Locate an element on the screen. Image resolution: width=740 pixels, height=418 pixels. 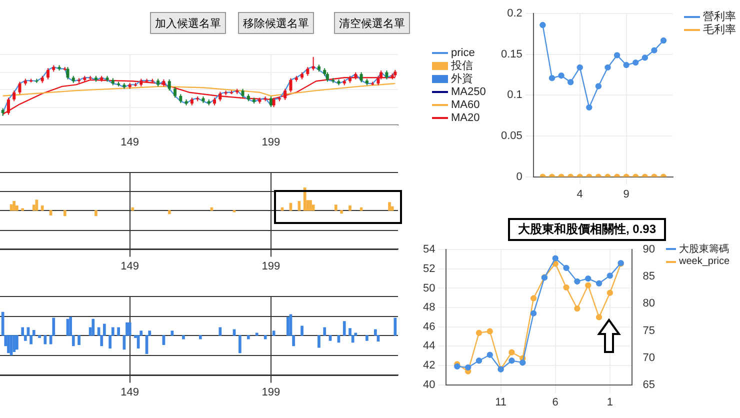
y-tick-label: 50 is located at coordinates (429, 288).